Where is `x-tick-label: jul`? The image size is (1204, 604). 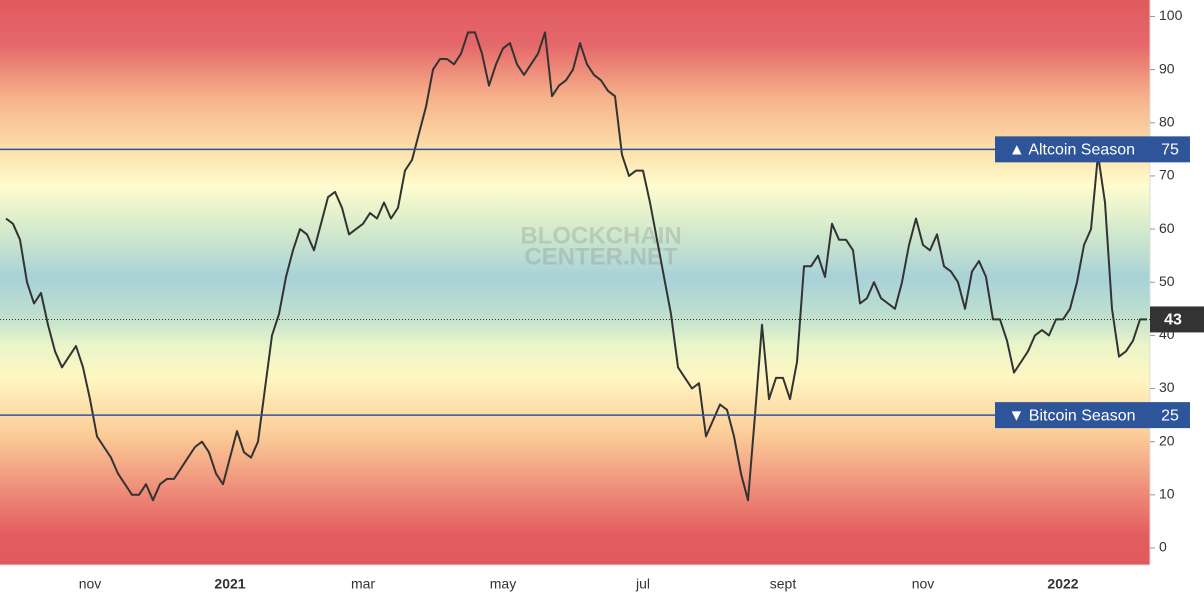
x-tick-label: jul is located at coordinates (642, 584).